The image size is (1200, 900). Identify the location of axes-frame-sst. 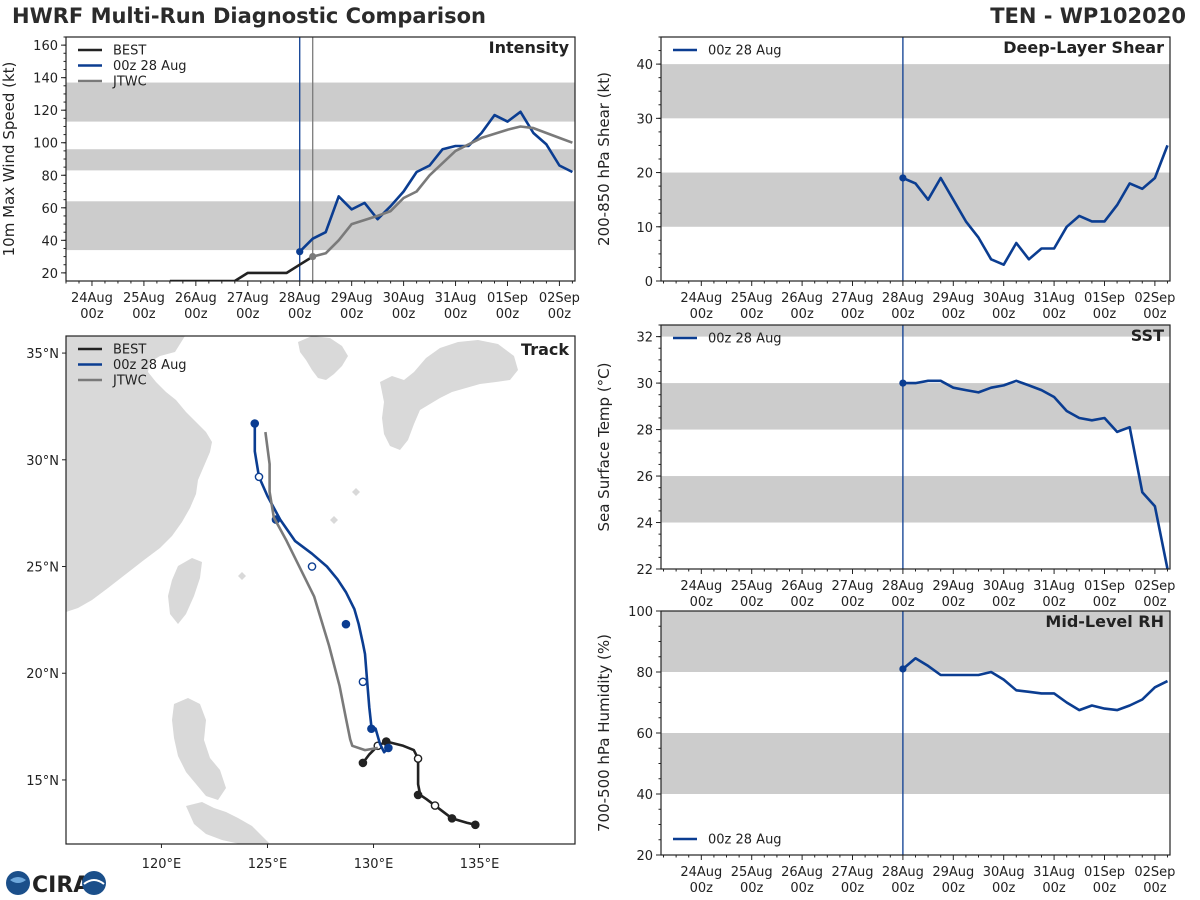
(915, 447).